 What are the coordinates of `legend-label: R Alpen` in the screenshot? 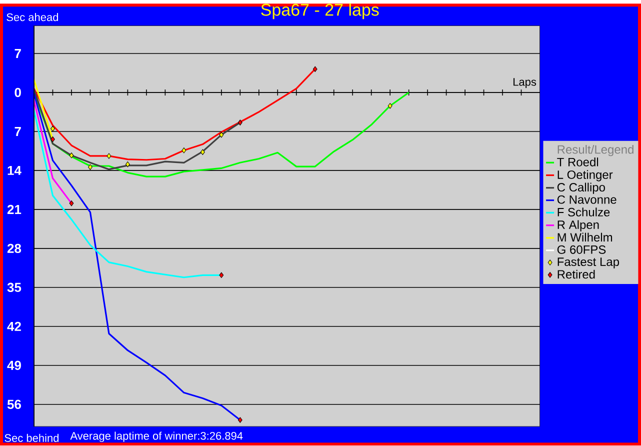 It's located at (578, 226).